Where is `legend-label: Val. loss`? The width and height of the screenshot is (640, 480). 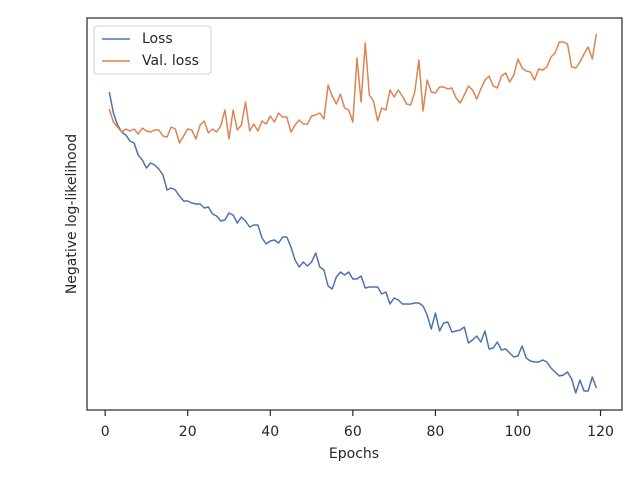 legend-label: Val. loss is located at coordinates (170, 61).